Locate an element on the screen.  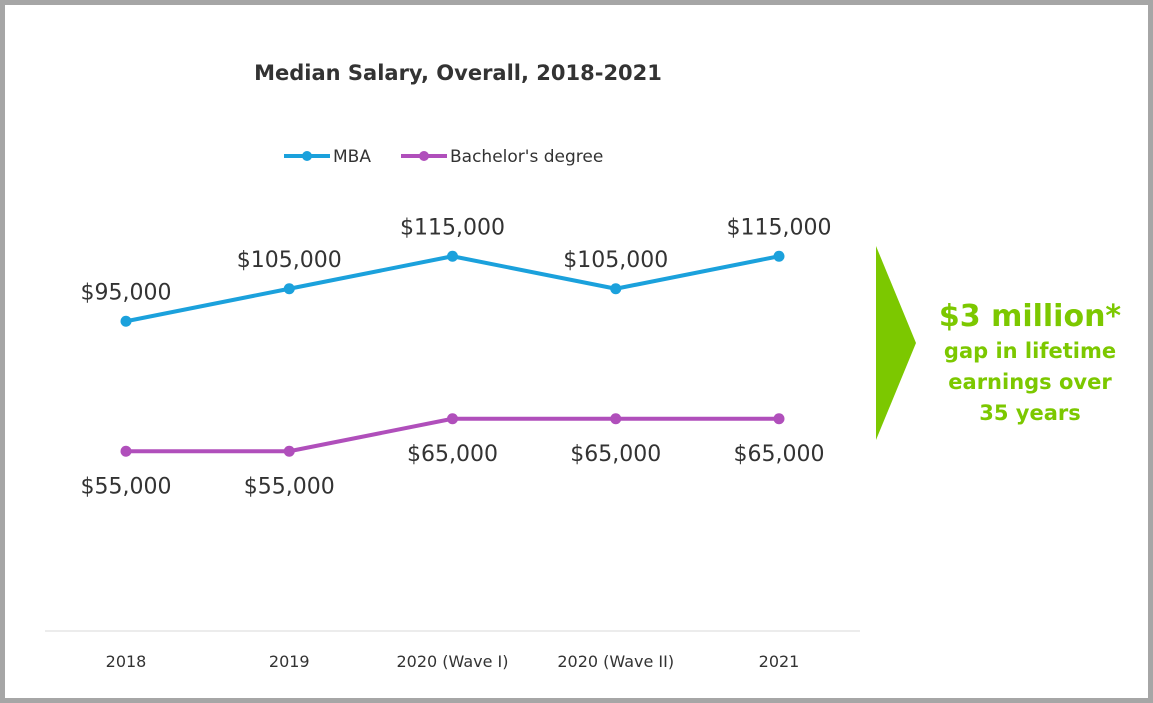
legend-bachelor-marker is located at coordinates (424, 156).